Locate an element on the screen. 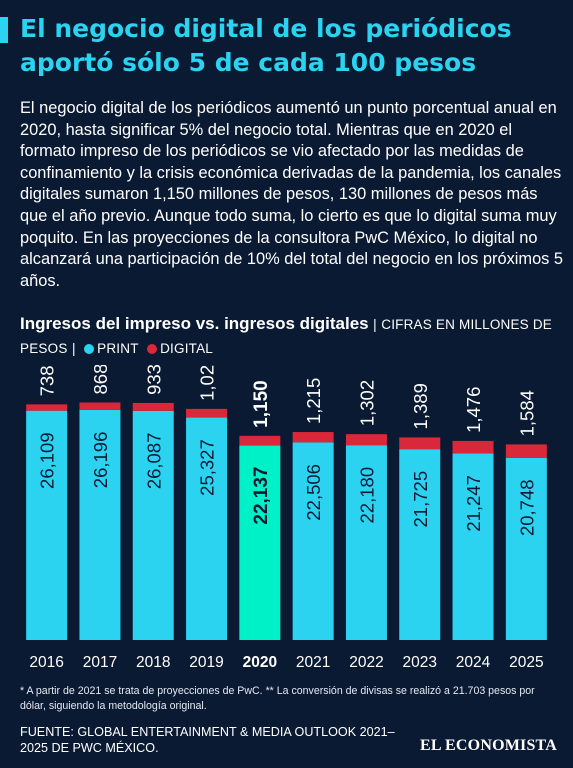  chart-units: CIFRAS EN MILLONES DE PESOS is located at coordinates (286, 336).